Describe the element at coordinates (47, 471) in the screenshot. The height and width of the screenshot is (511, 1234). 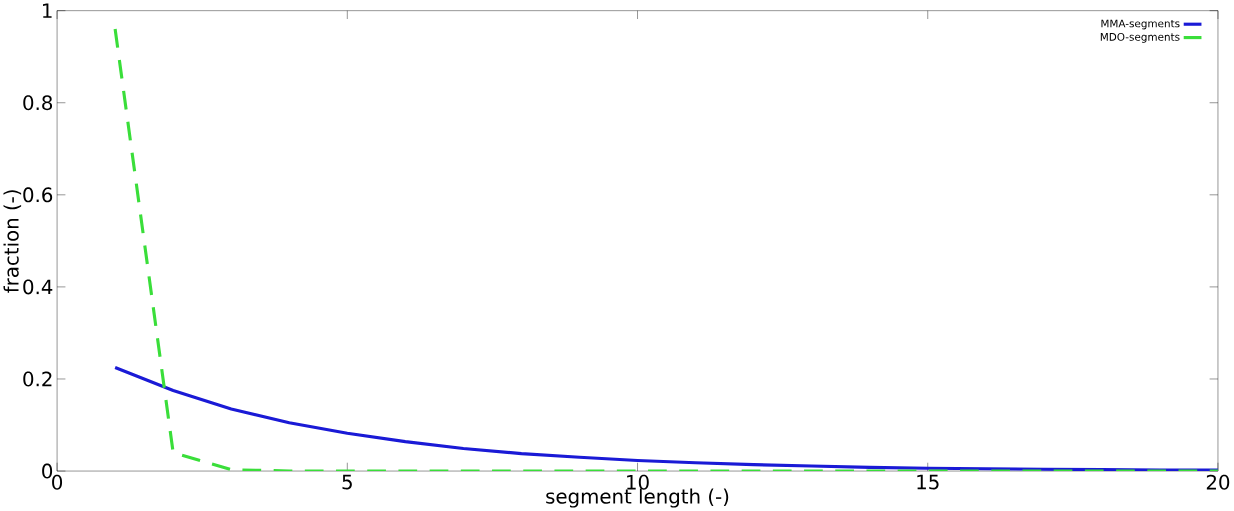
I see `y-tick-label: 0` at that location.